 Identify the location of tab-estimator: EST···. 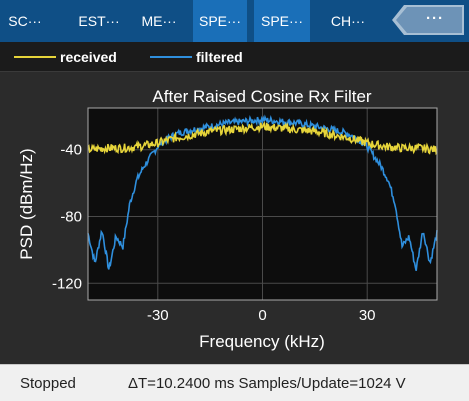
(99, 21).